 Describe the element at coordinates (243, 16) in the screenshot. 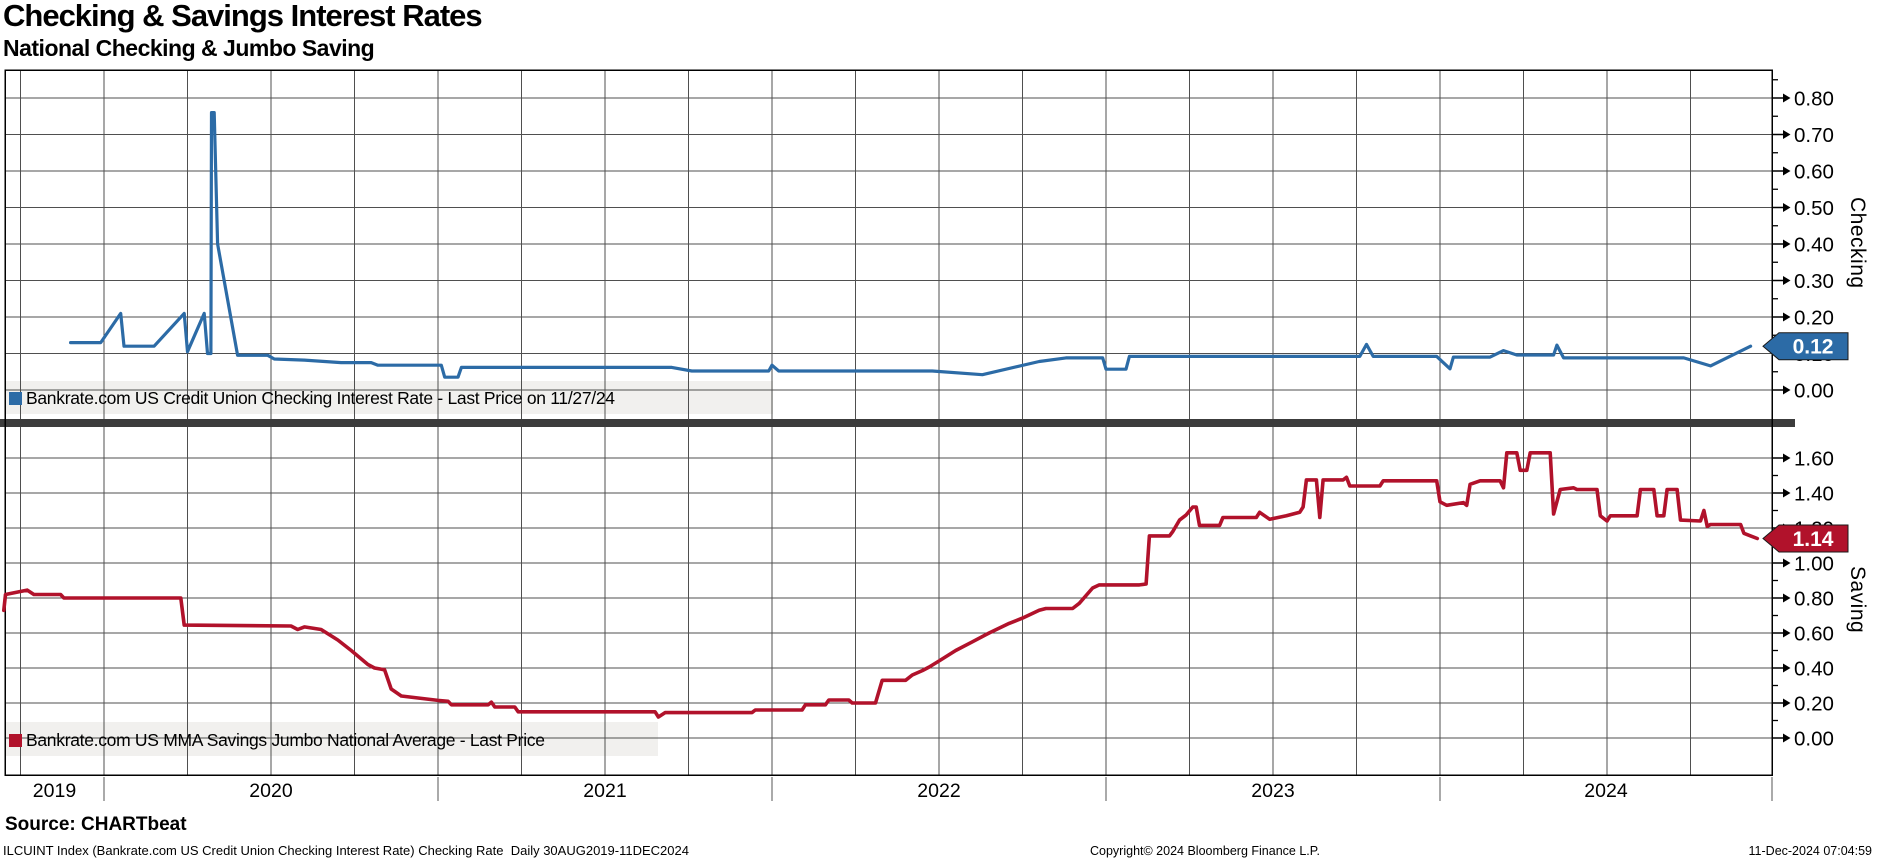

I see `page-title: Checking & Savings Interest Rates` at that location.